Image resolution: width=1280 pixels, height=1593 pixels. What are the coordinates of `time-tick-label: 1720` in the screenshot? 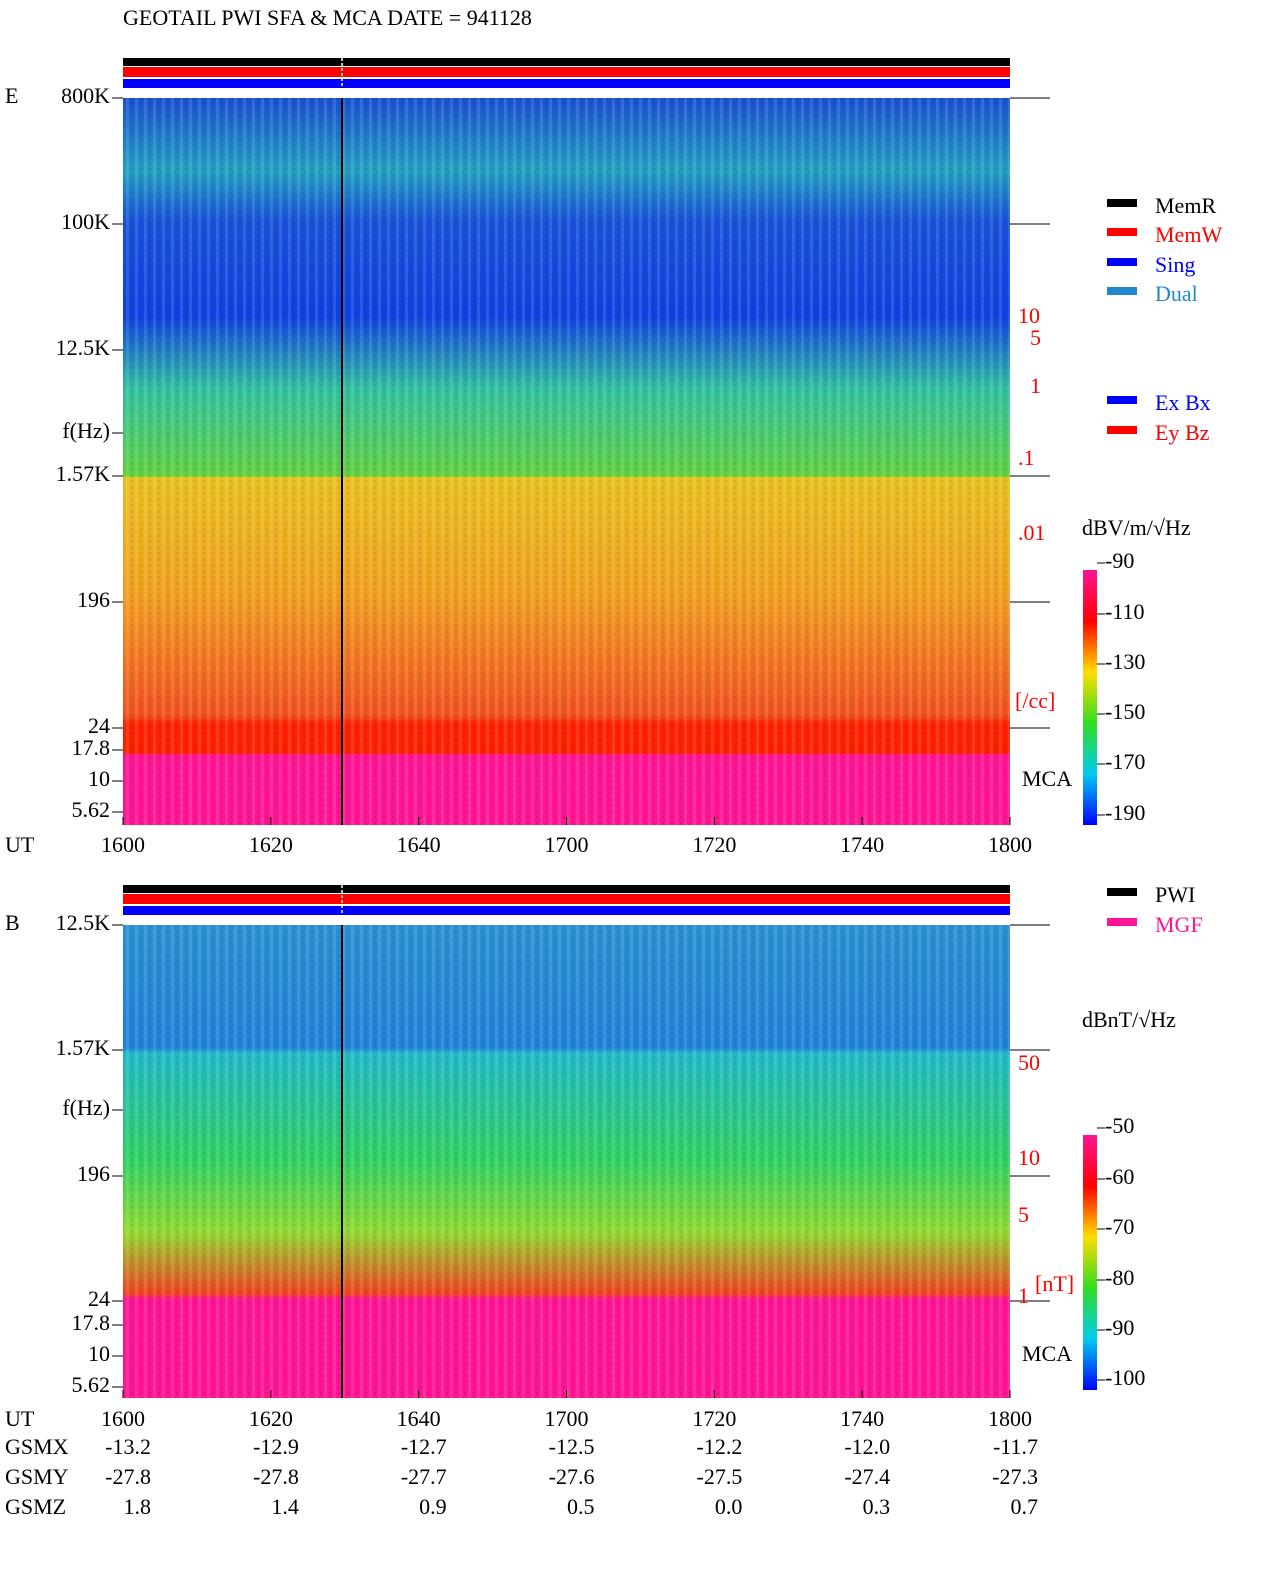 It's located at (714, 1418).